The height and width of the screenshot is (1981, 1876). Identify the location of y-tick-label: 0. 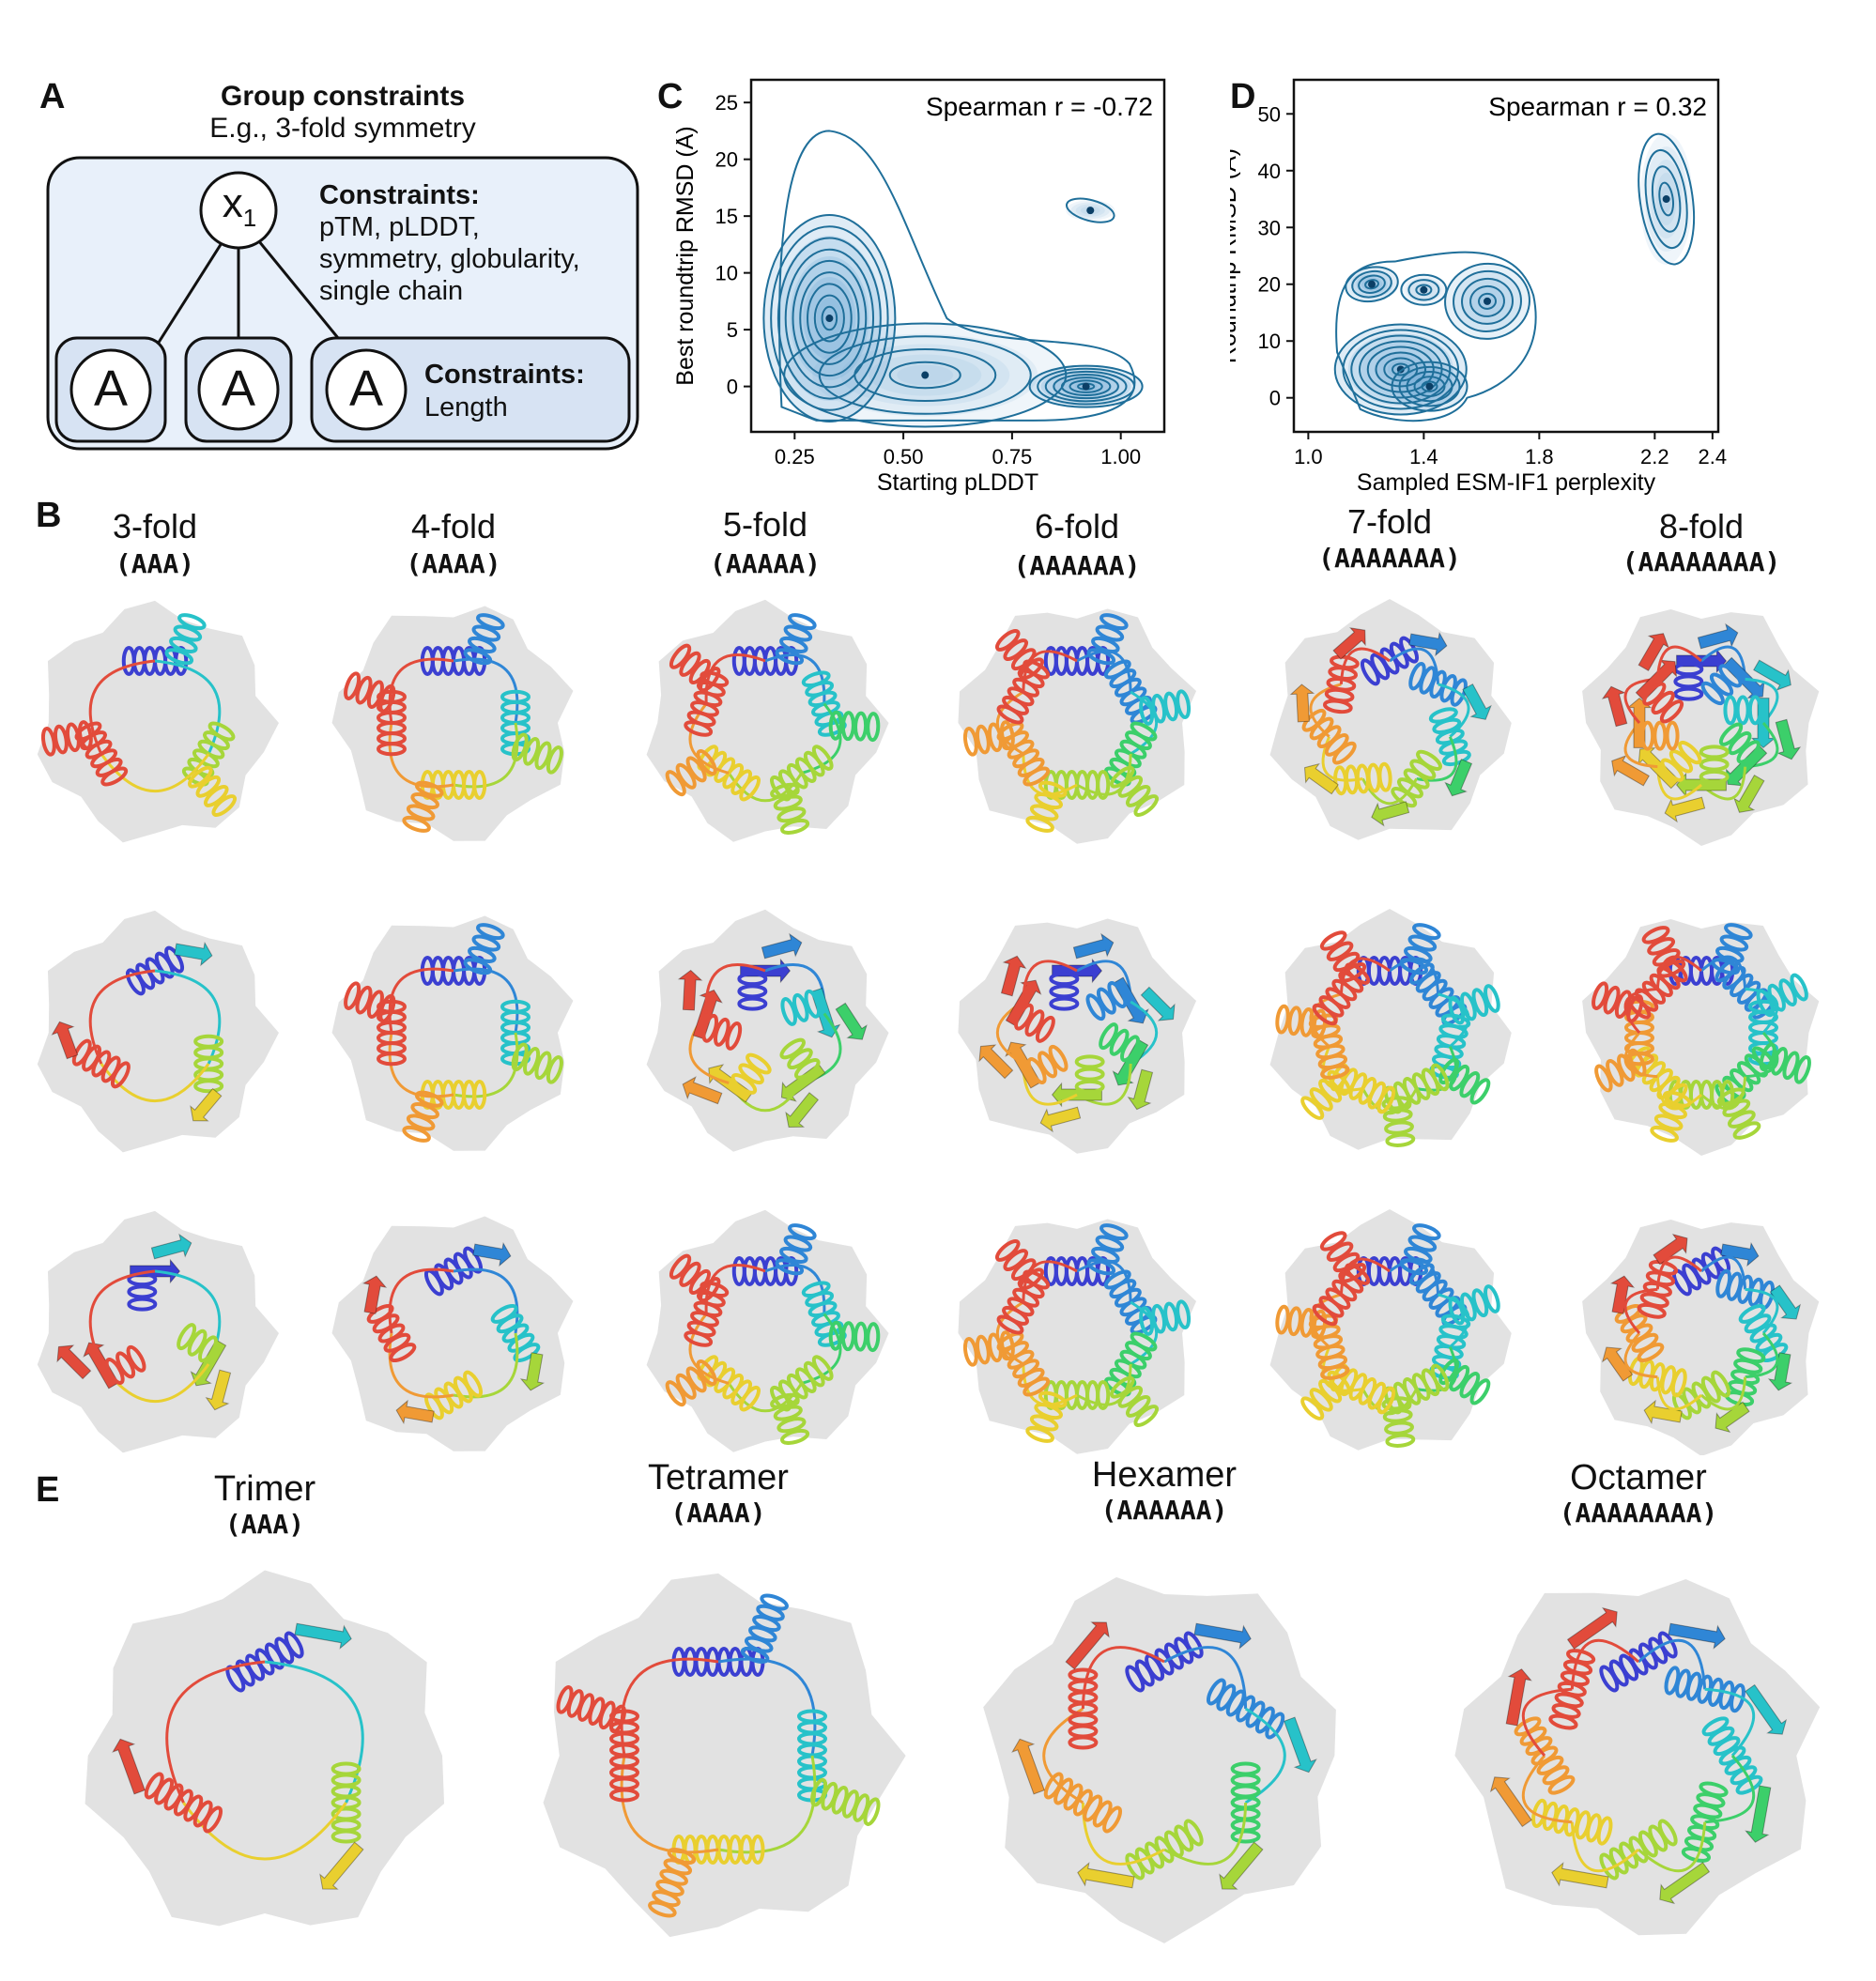
(1275, 398).